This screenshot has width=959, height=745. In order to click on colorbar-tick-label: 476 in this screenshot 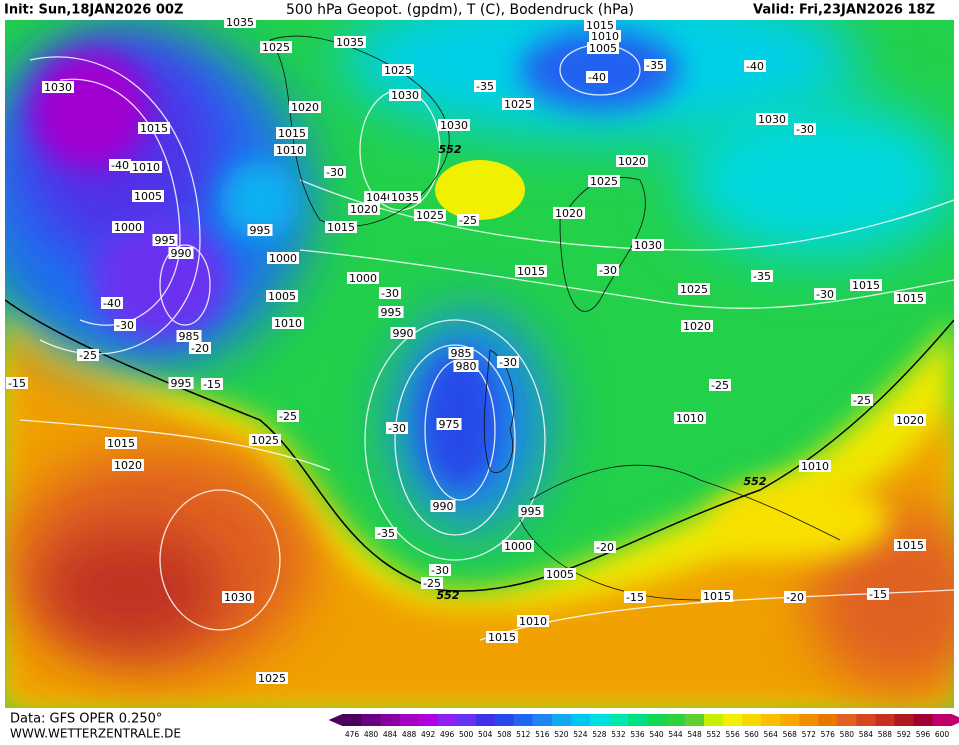, I will do `click(352, 734)`.